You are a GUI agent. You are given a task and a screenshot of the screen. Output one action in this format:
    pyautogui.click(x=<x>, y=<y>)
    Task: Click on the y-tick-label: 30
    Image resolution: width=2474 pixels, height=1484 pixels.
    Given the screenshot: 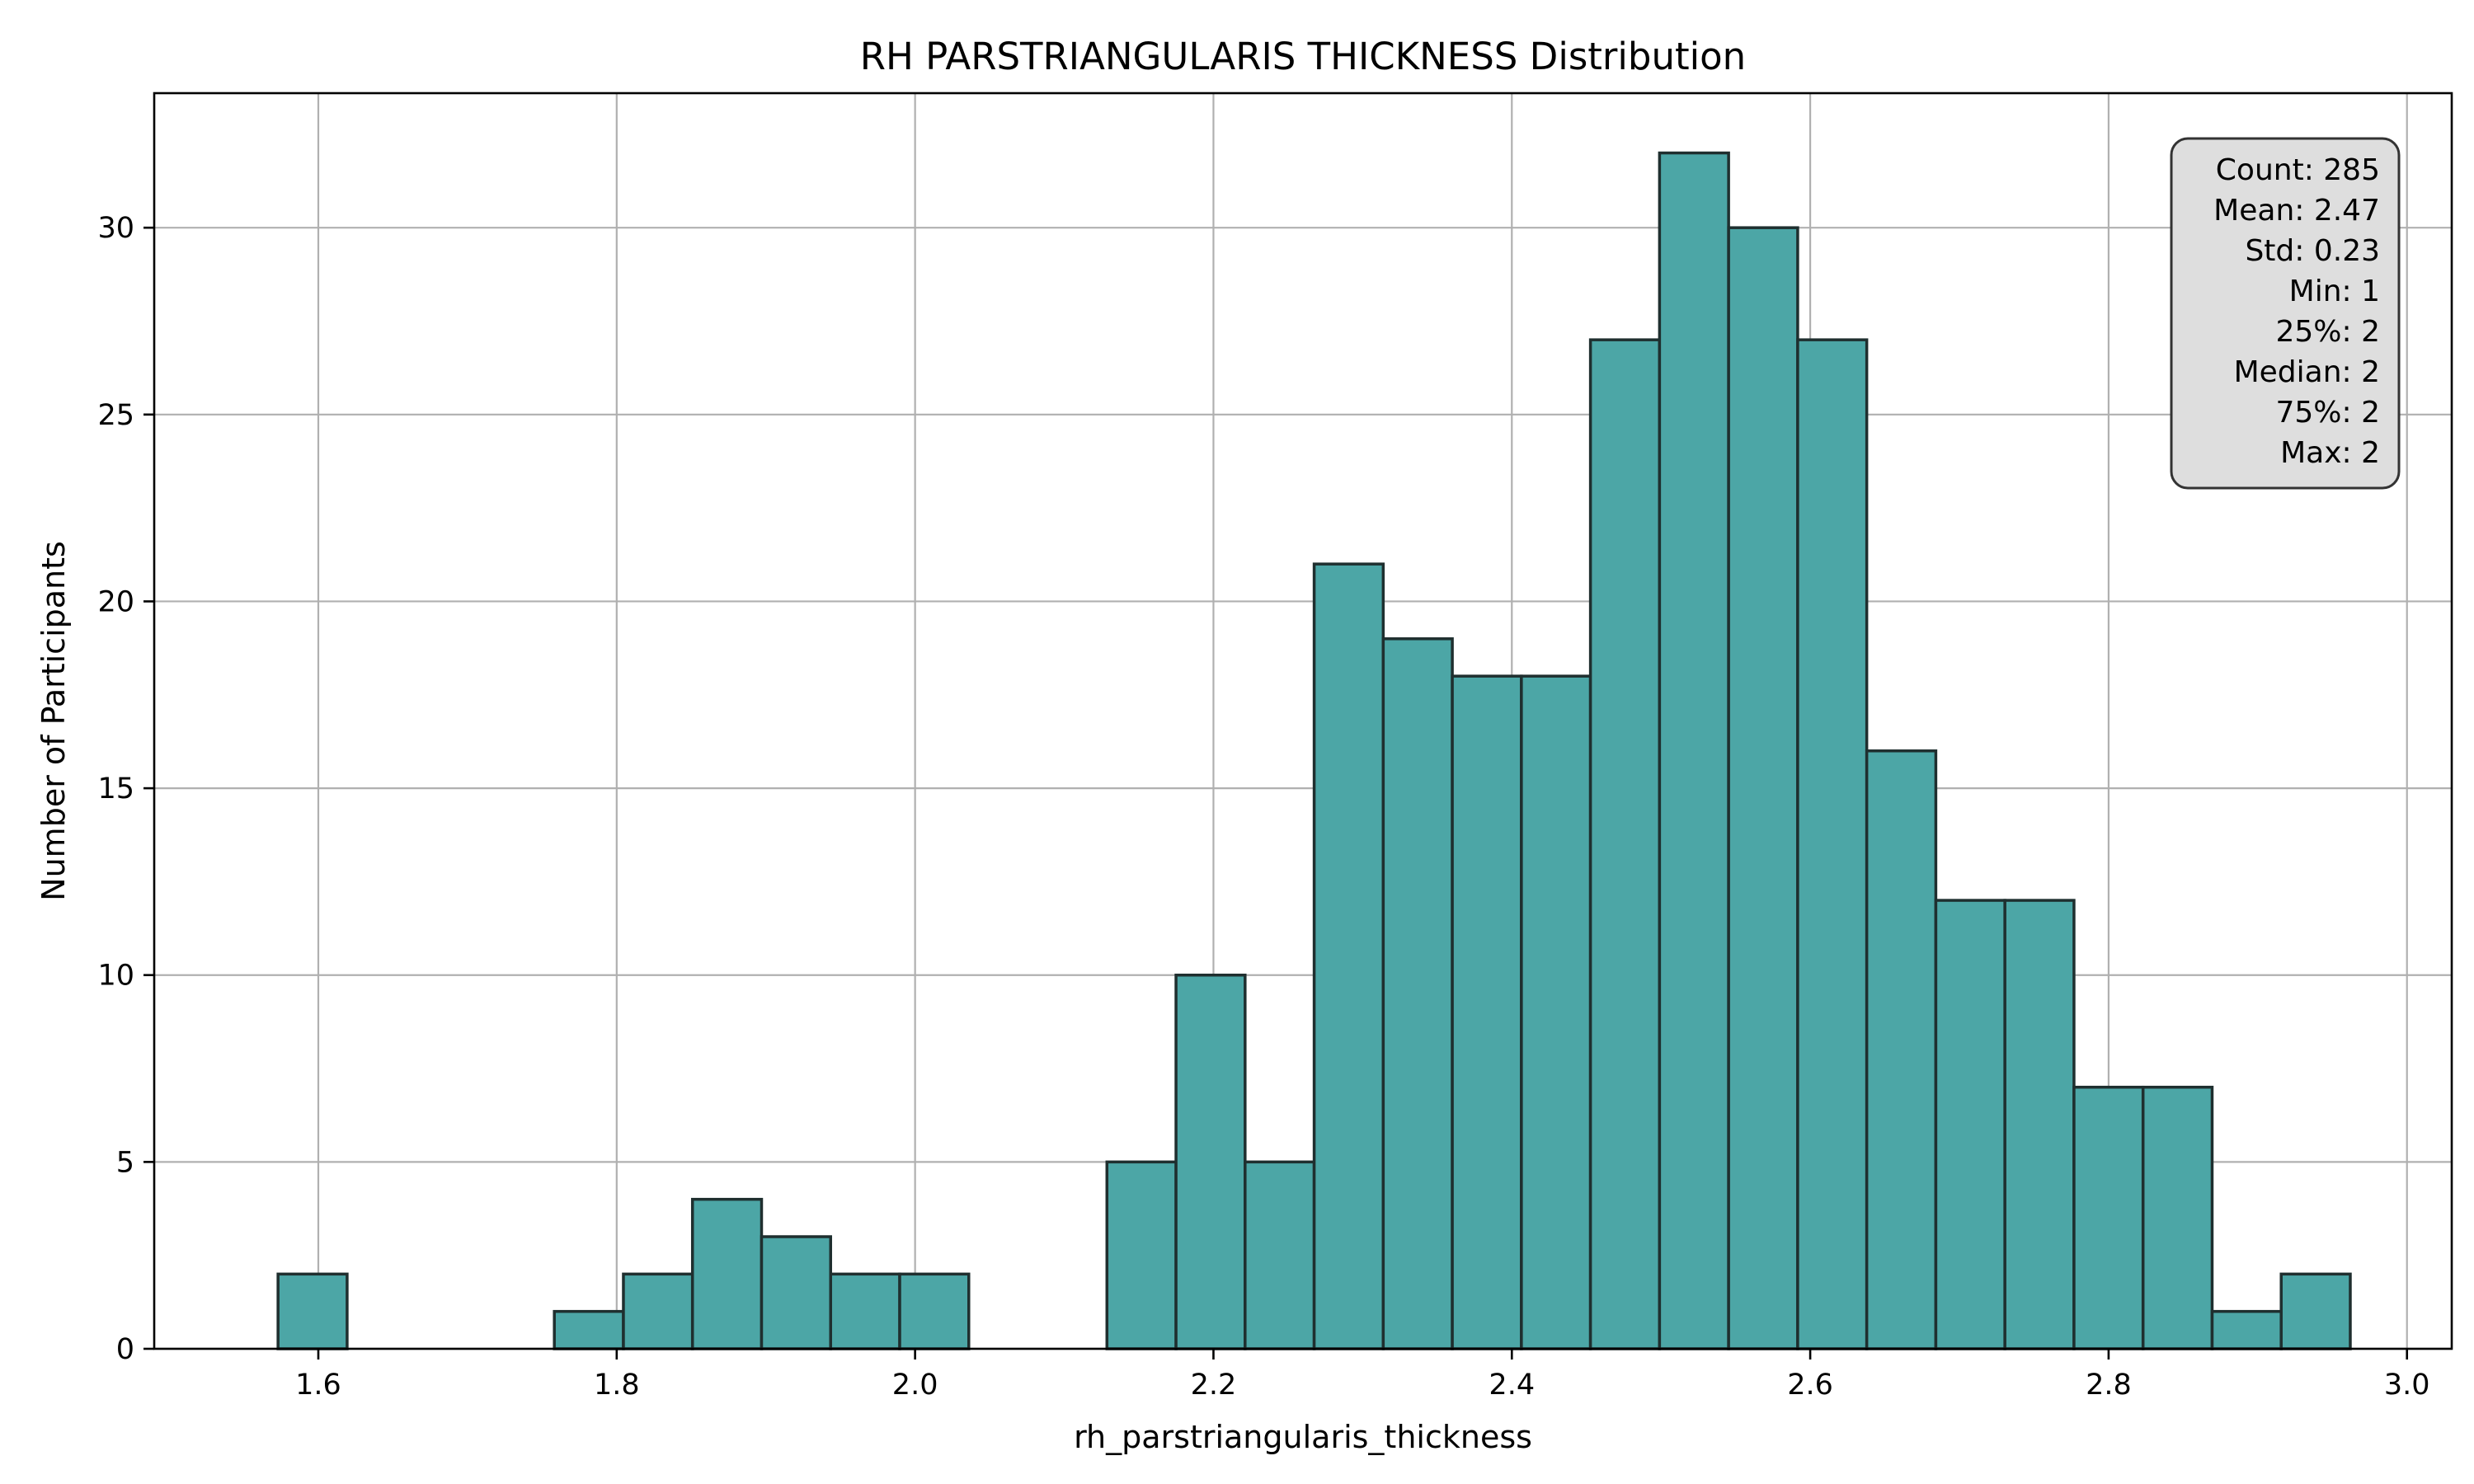 What is the action you would take?
    pyautogui.click(x=115, y=228)
    